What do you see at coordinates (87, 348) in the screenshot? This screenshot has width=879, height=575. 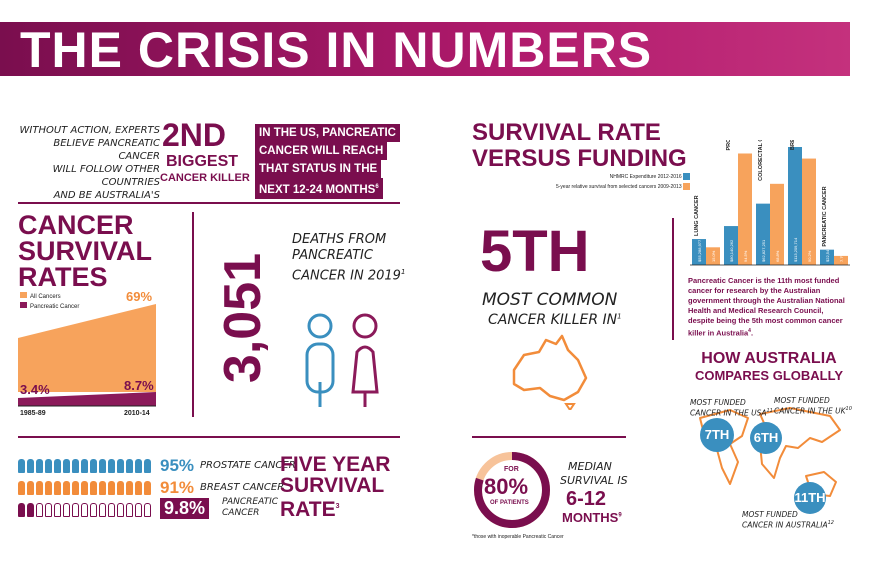 I see `all-cancers-area` at bounding box center [87, 348].